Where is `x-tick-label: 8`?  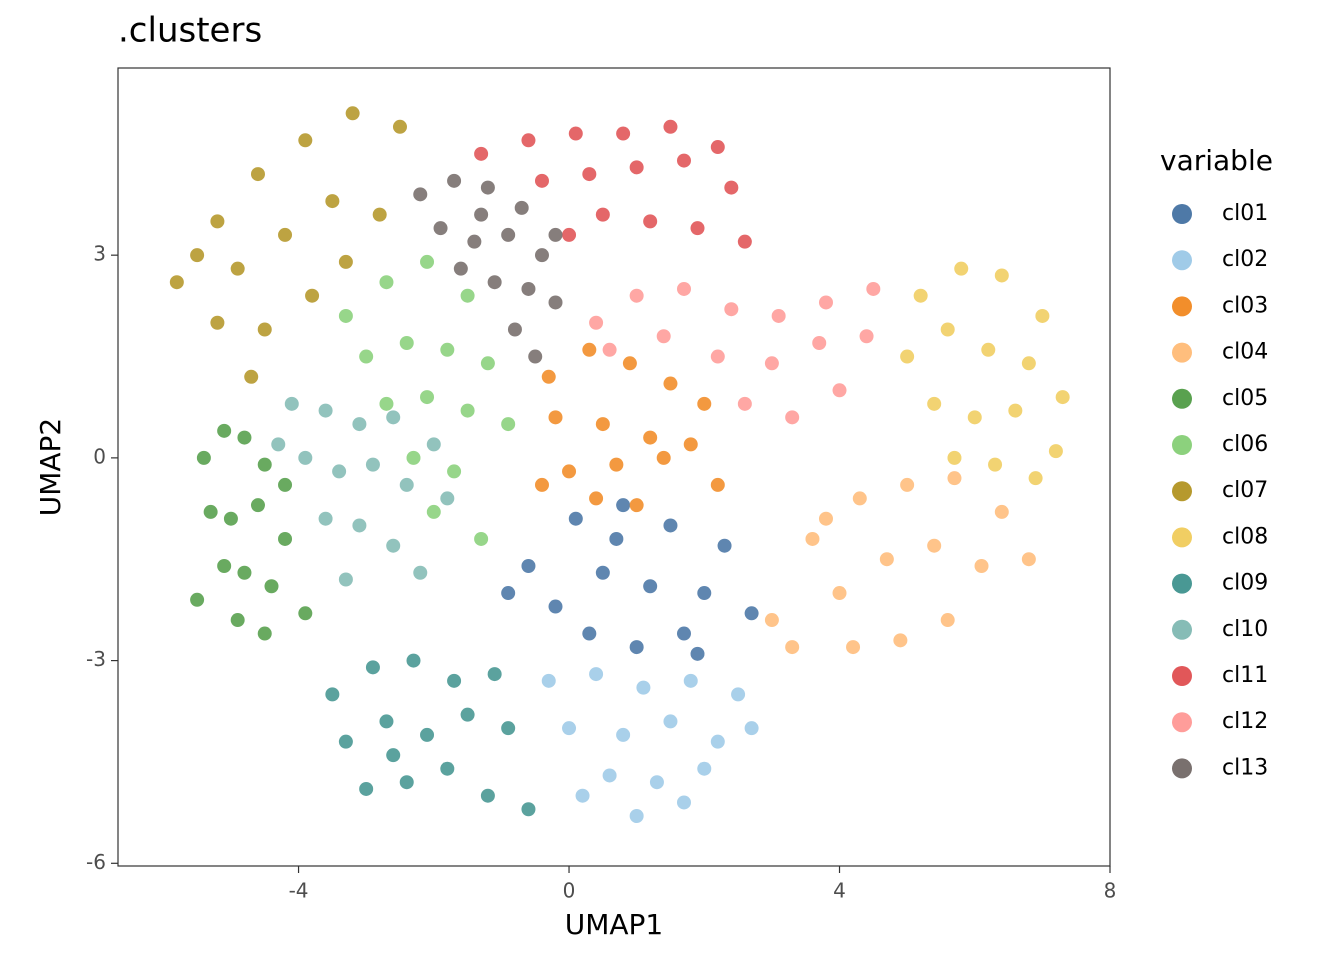 x-tick-label: 8 is located at coordinates (1110, 891).